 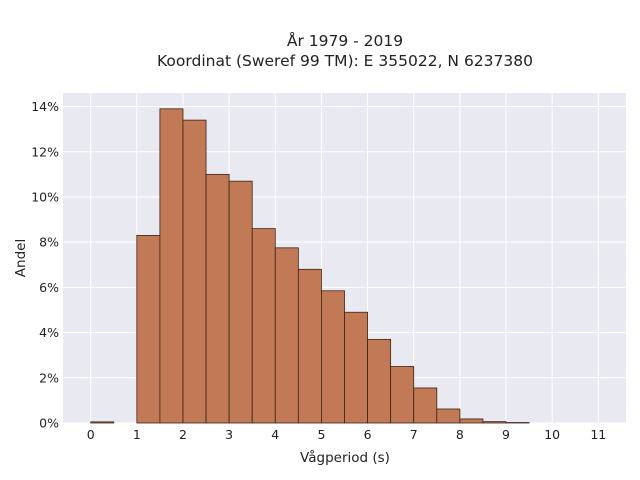 I want to click on x-tick-label: 7, so click(x=414, y=434).